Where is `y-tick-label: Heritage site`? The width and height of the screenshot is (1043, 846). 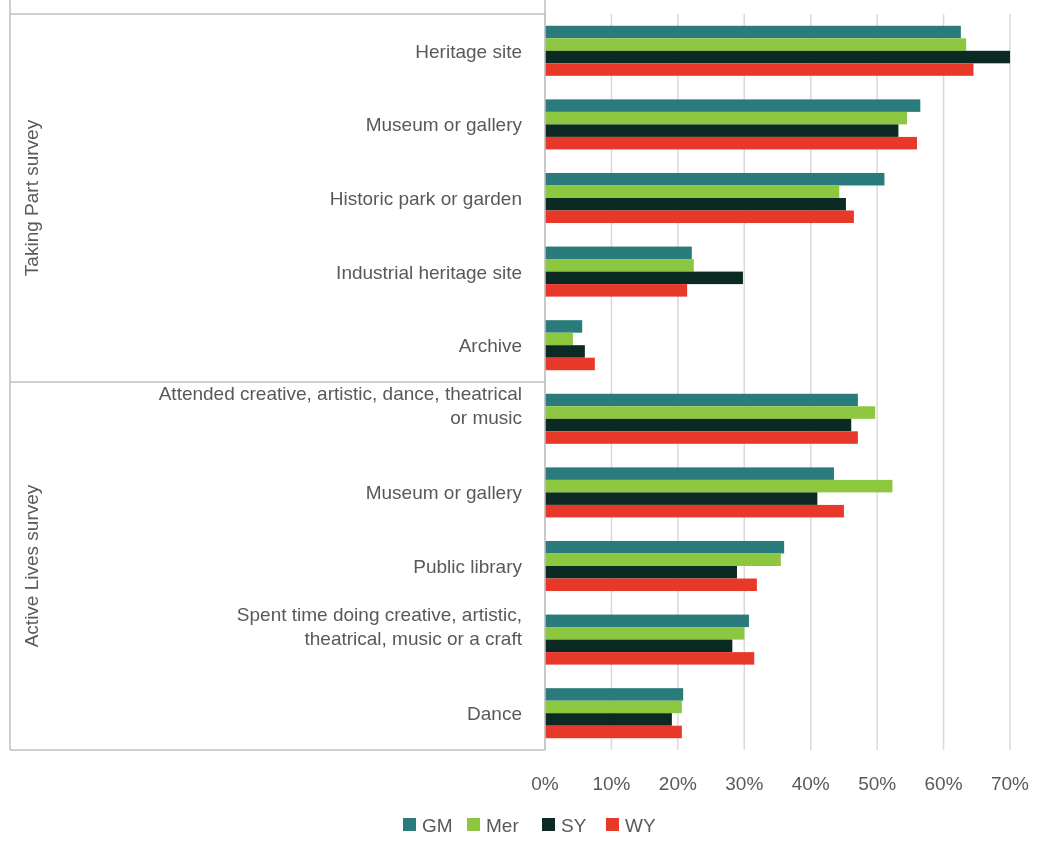 y-tick-label: Heritage site is located at coordinates (468, 51).